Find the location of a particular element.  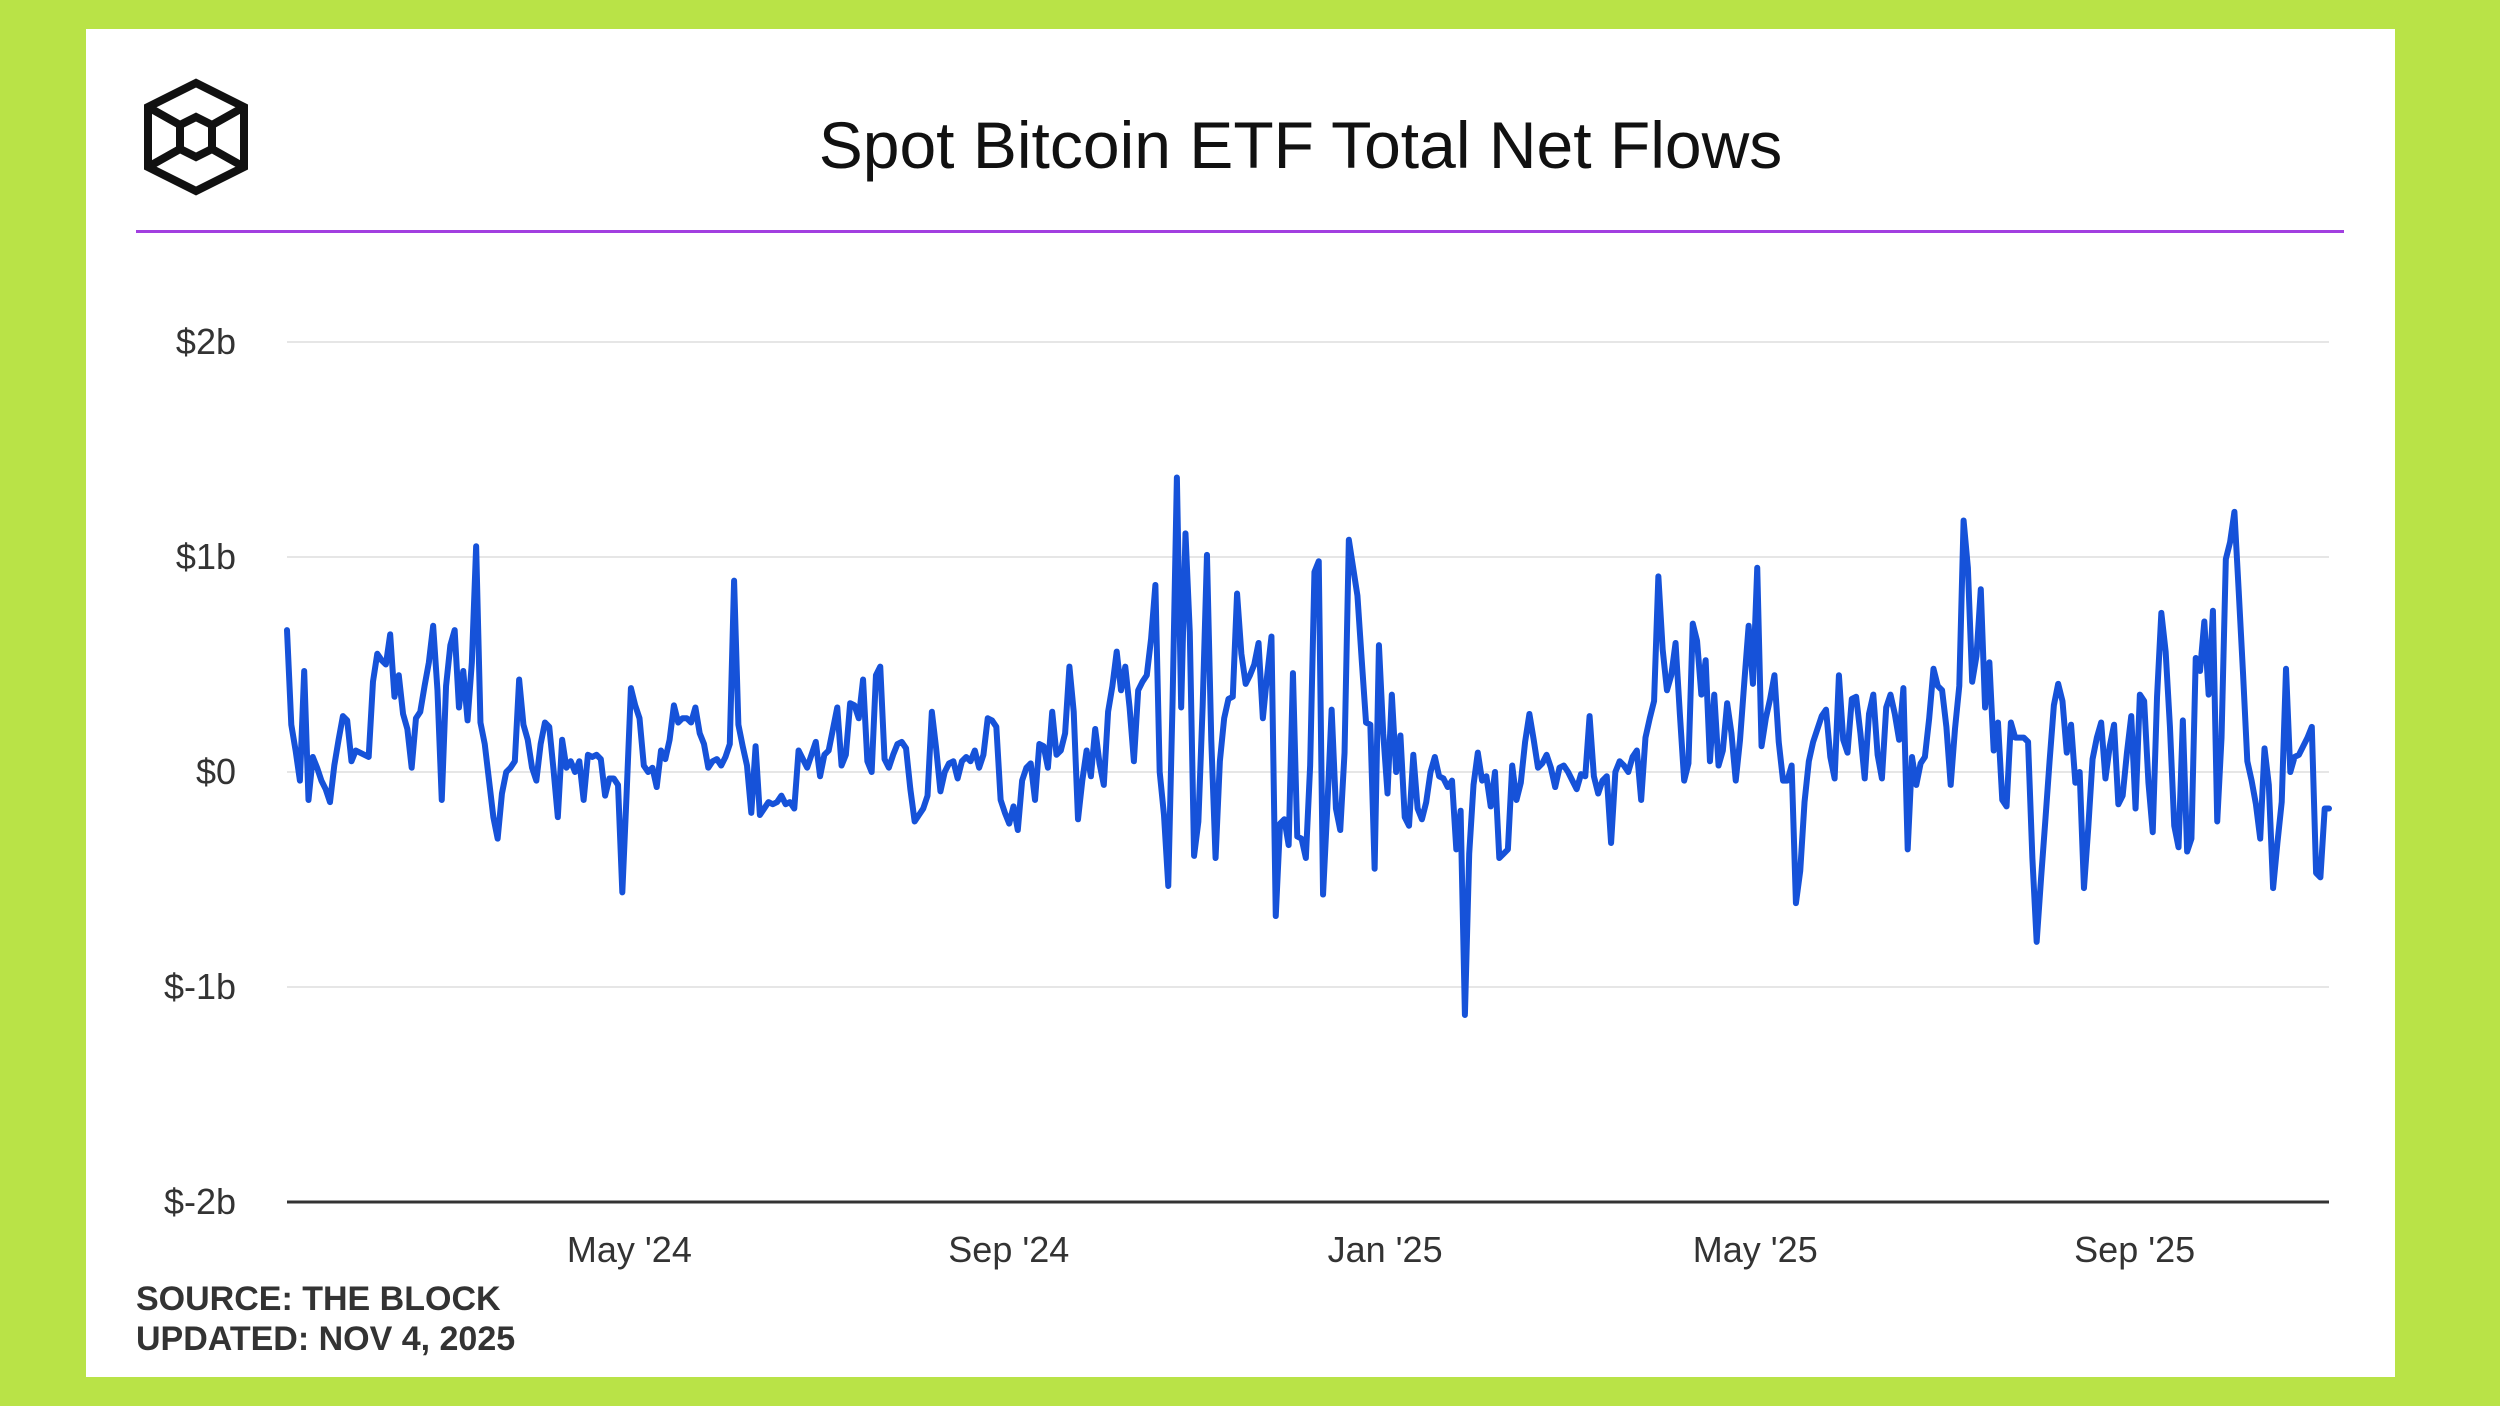

source-label: SOURCE: THE BLOCK is located at coordinates (318, 1299).